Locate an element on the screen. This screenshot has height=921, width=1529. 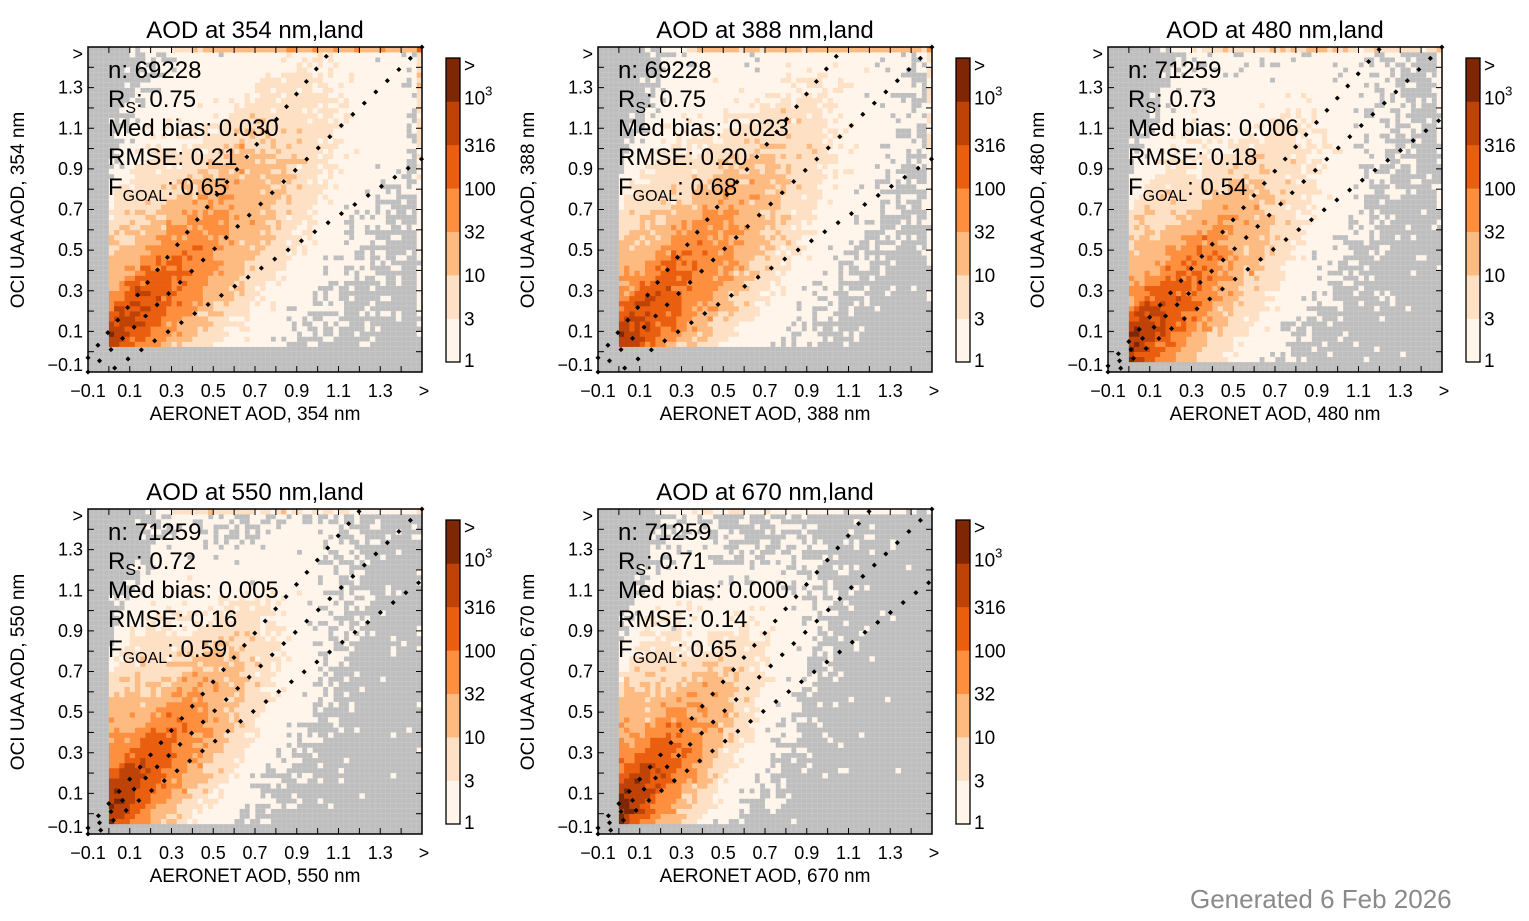
stat-rs: RS: 0.75 is located at coordinates (152, 101).